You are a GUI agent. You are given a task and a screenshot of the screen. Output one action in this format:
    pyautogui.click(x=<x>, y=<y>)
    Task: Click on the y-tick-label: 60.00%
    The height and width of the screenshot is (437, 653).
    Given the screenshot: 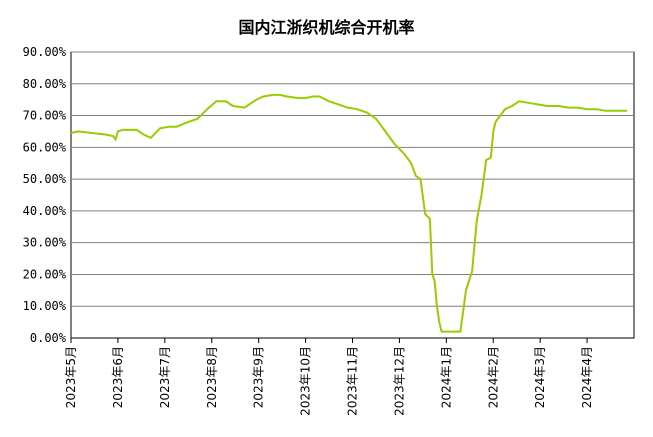 What is the action you would take?
    pyautogui.click(x=45, y=147)
    